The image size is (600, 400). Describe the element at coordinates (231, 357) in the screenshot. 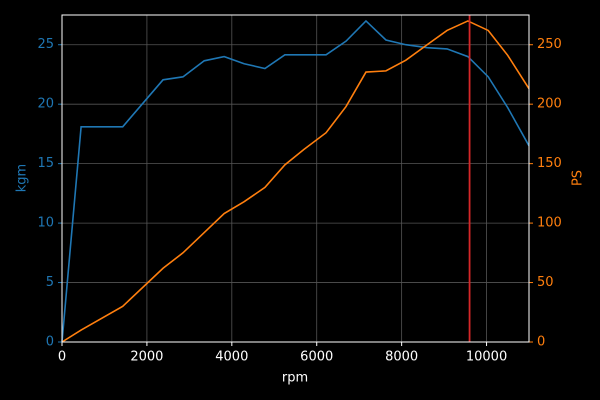

I see `x-tick-label: 4000` at that location.